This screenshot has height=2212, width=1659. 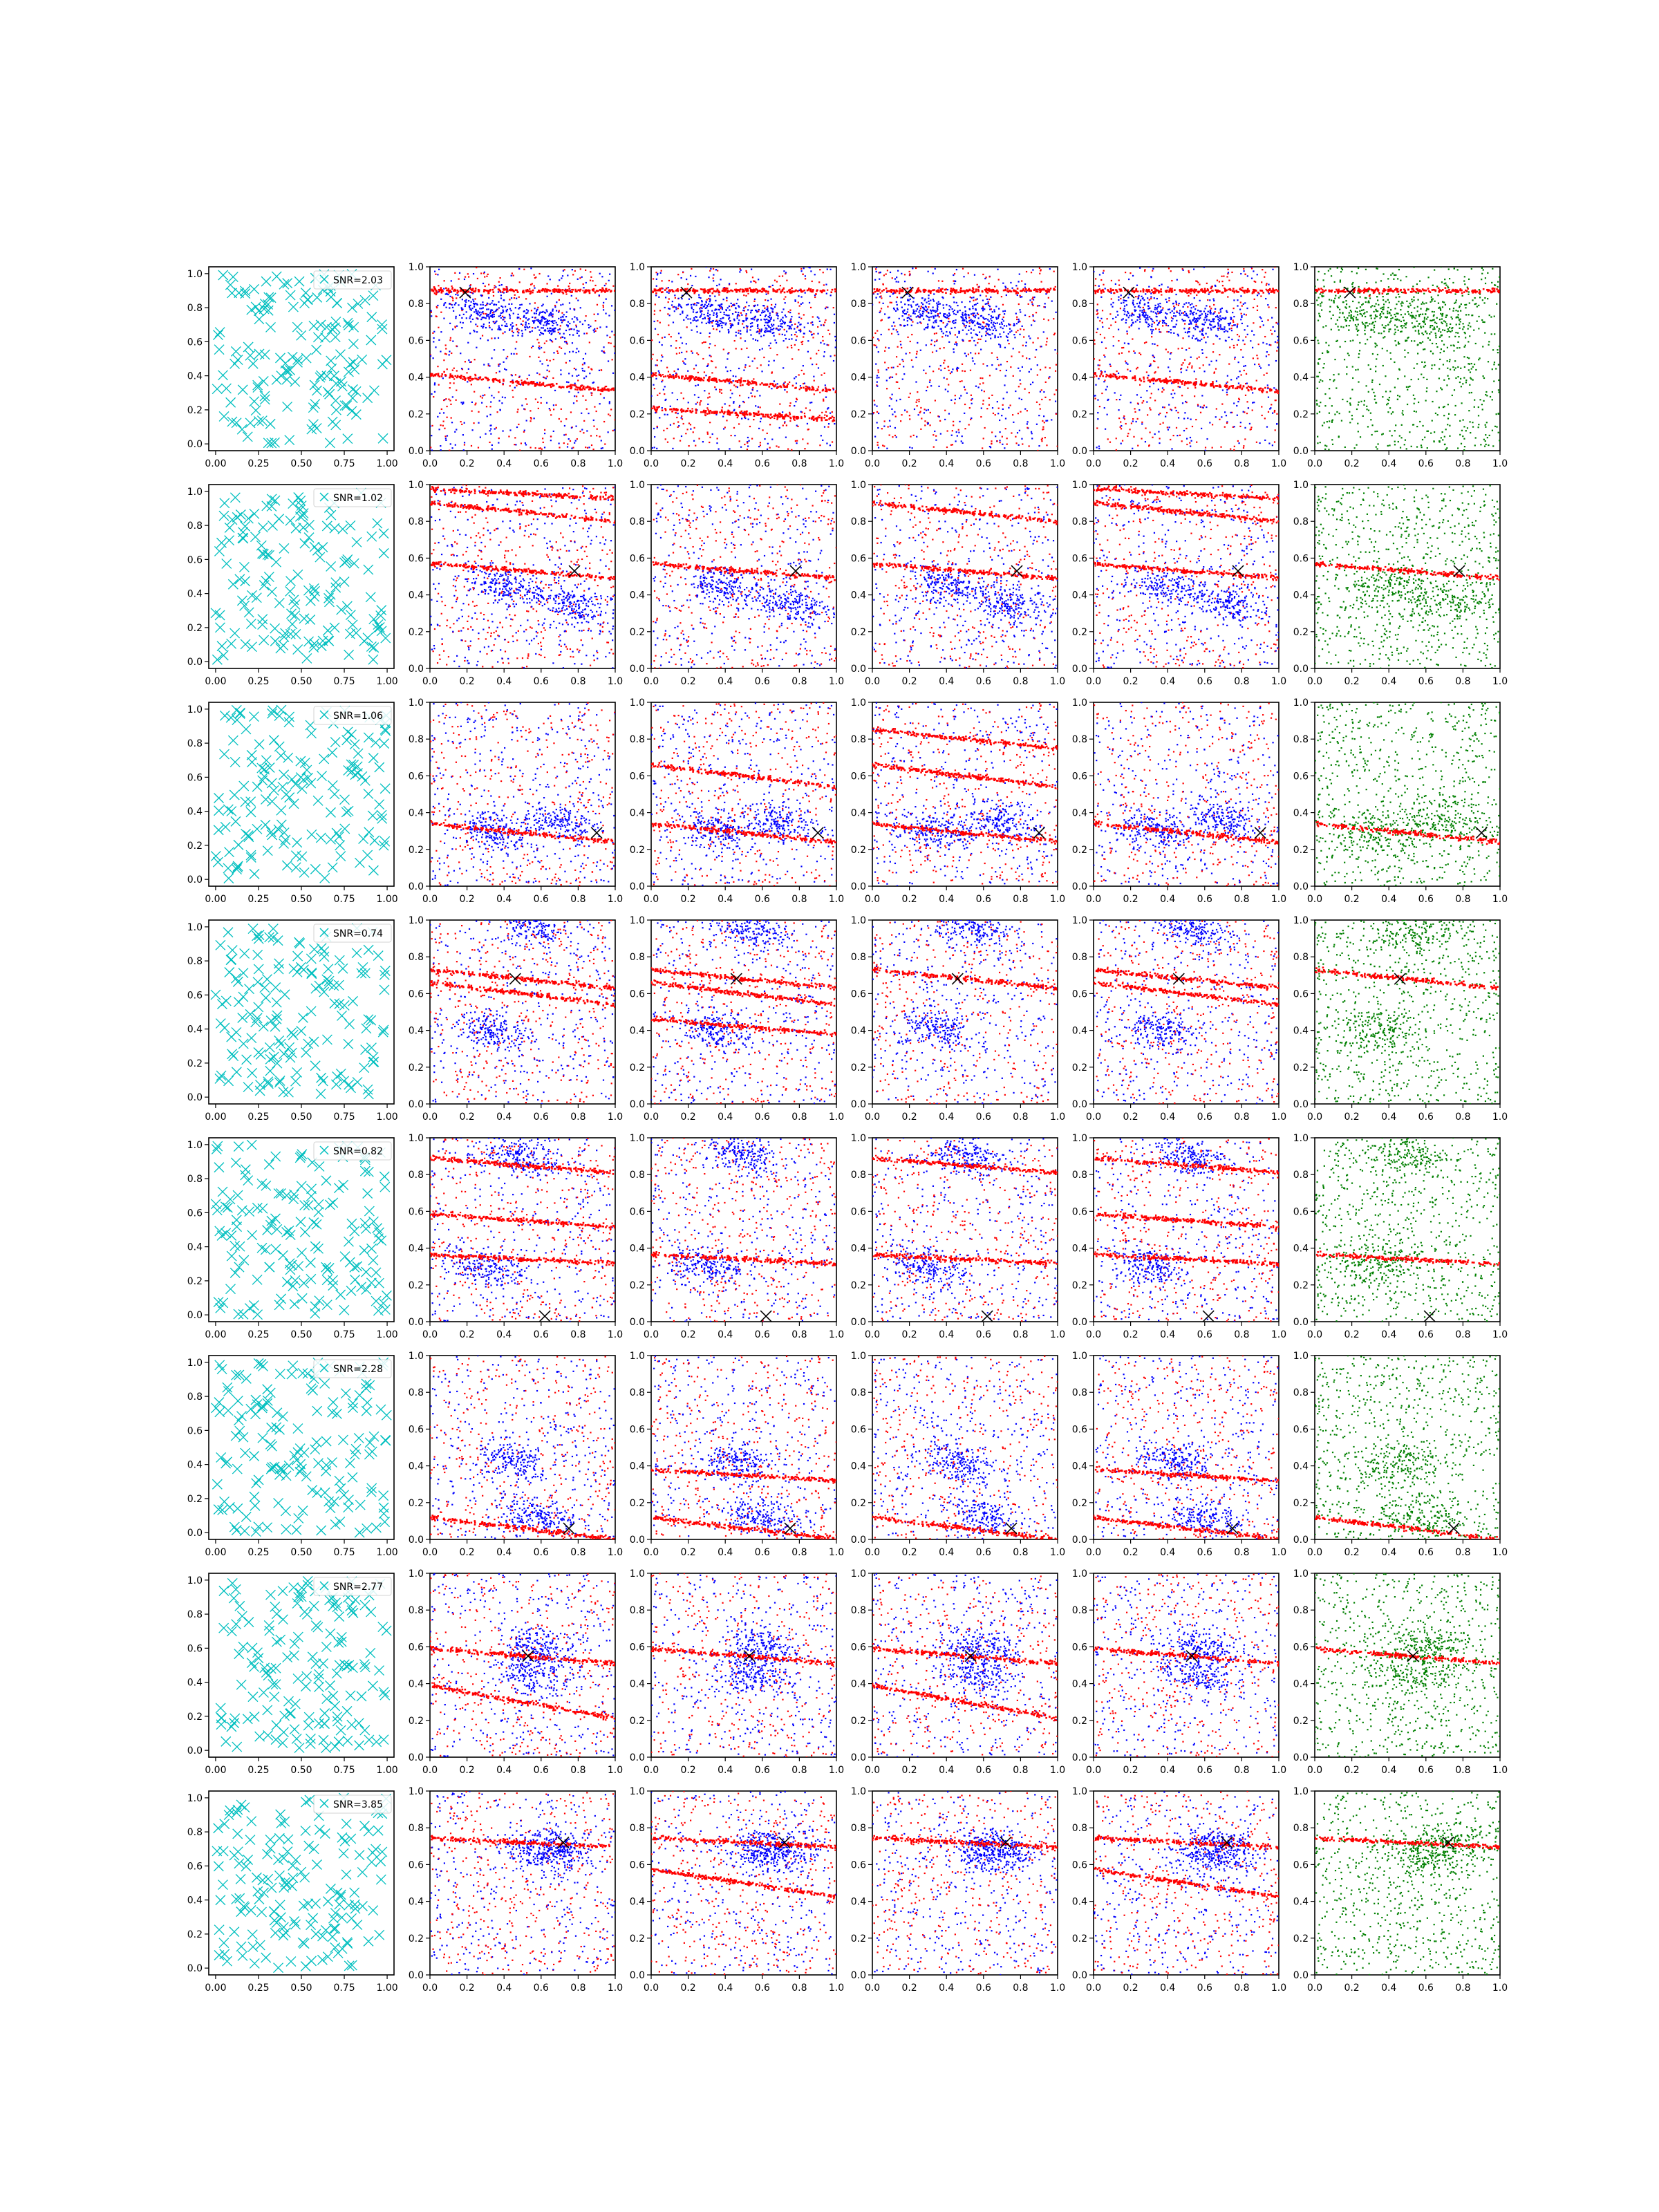 I want to click on y-tick-label: 1.0, so click(x=417, y=267).